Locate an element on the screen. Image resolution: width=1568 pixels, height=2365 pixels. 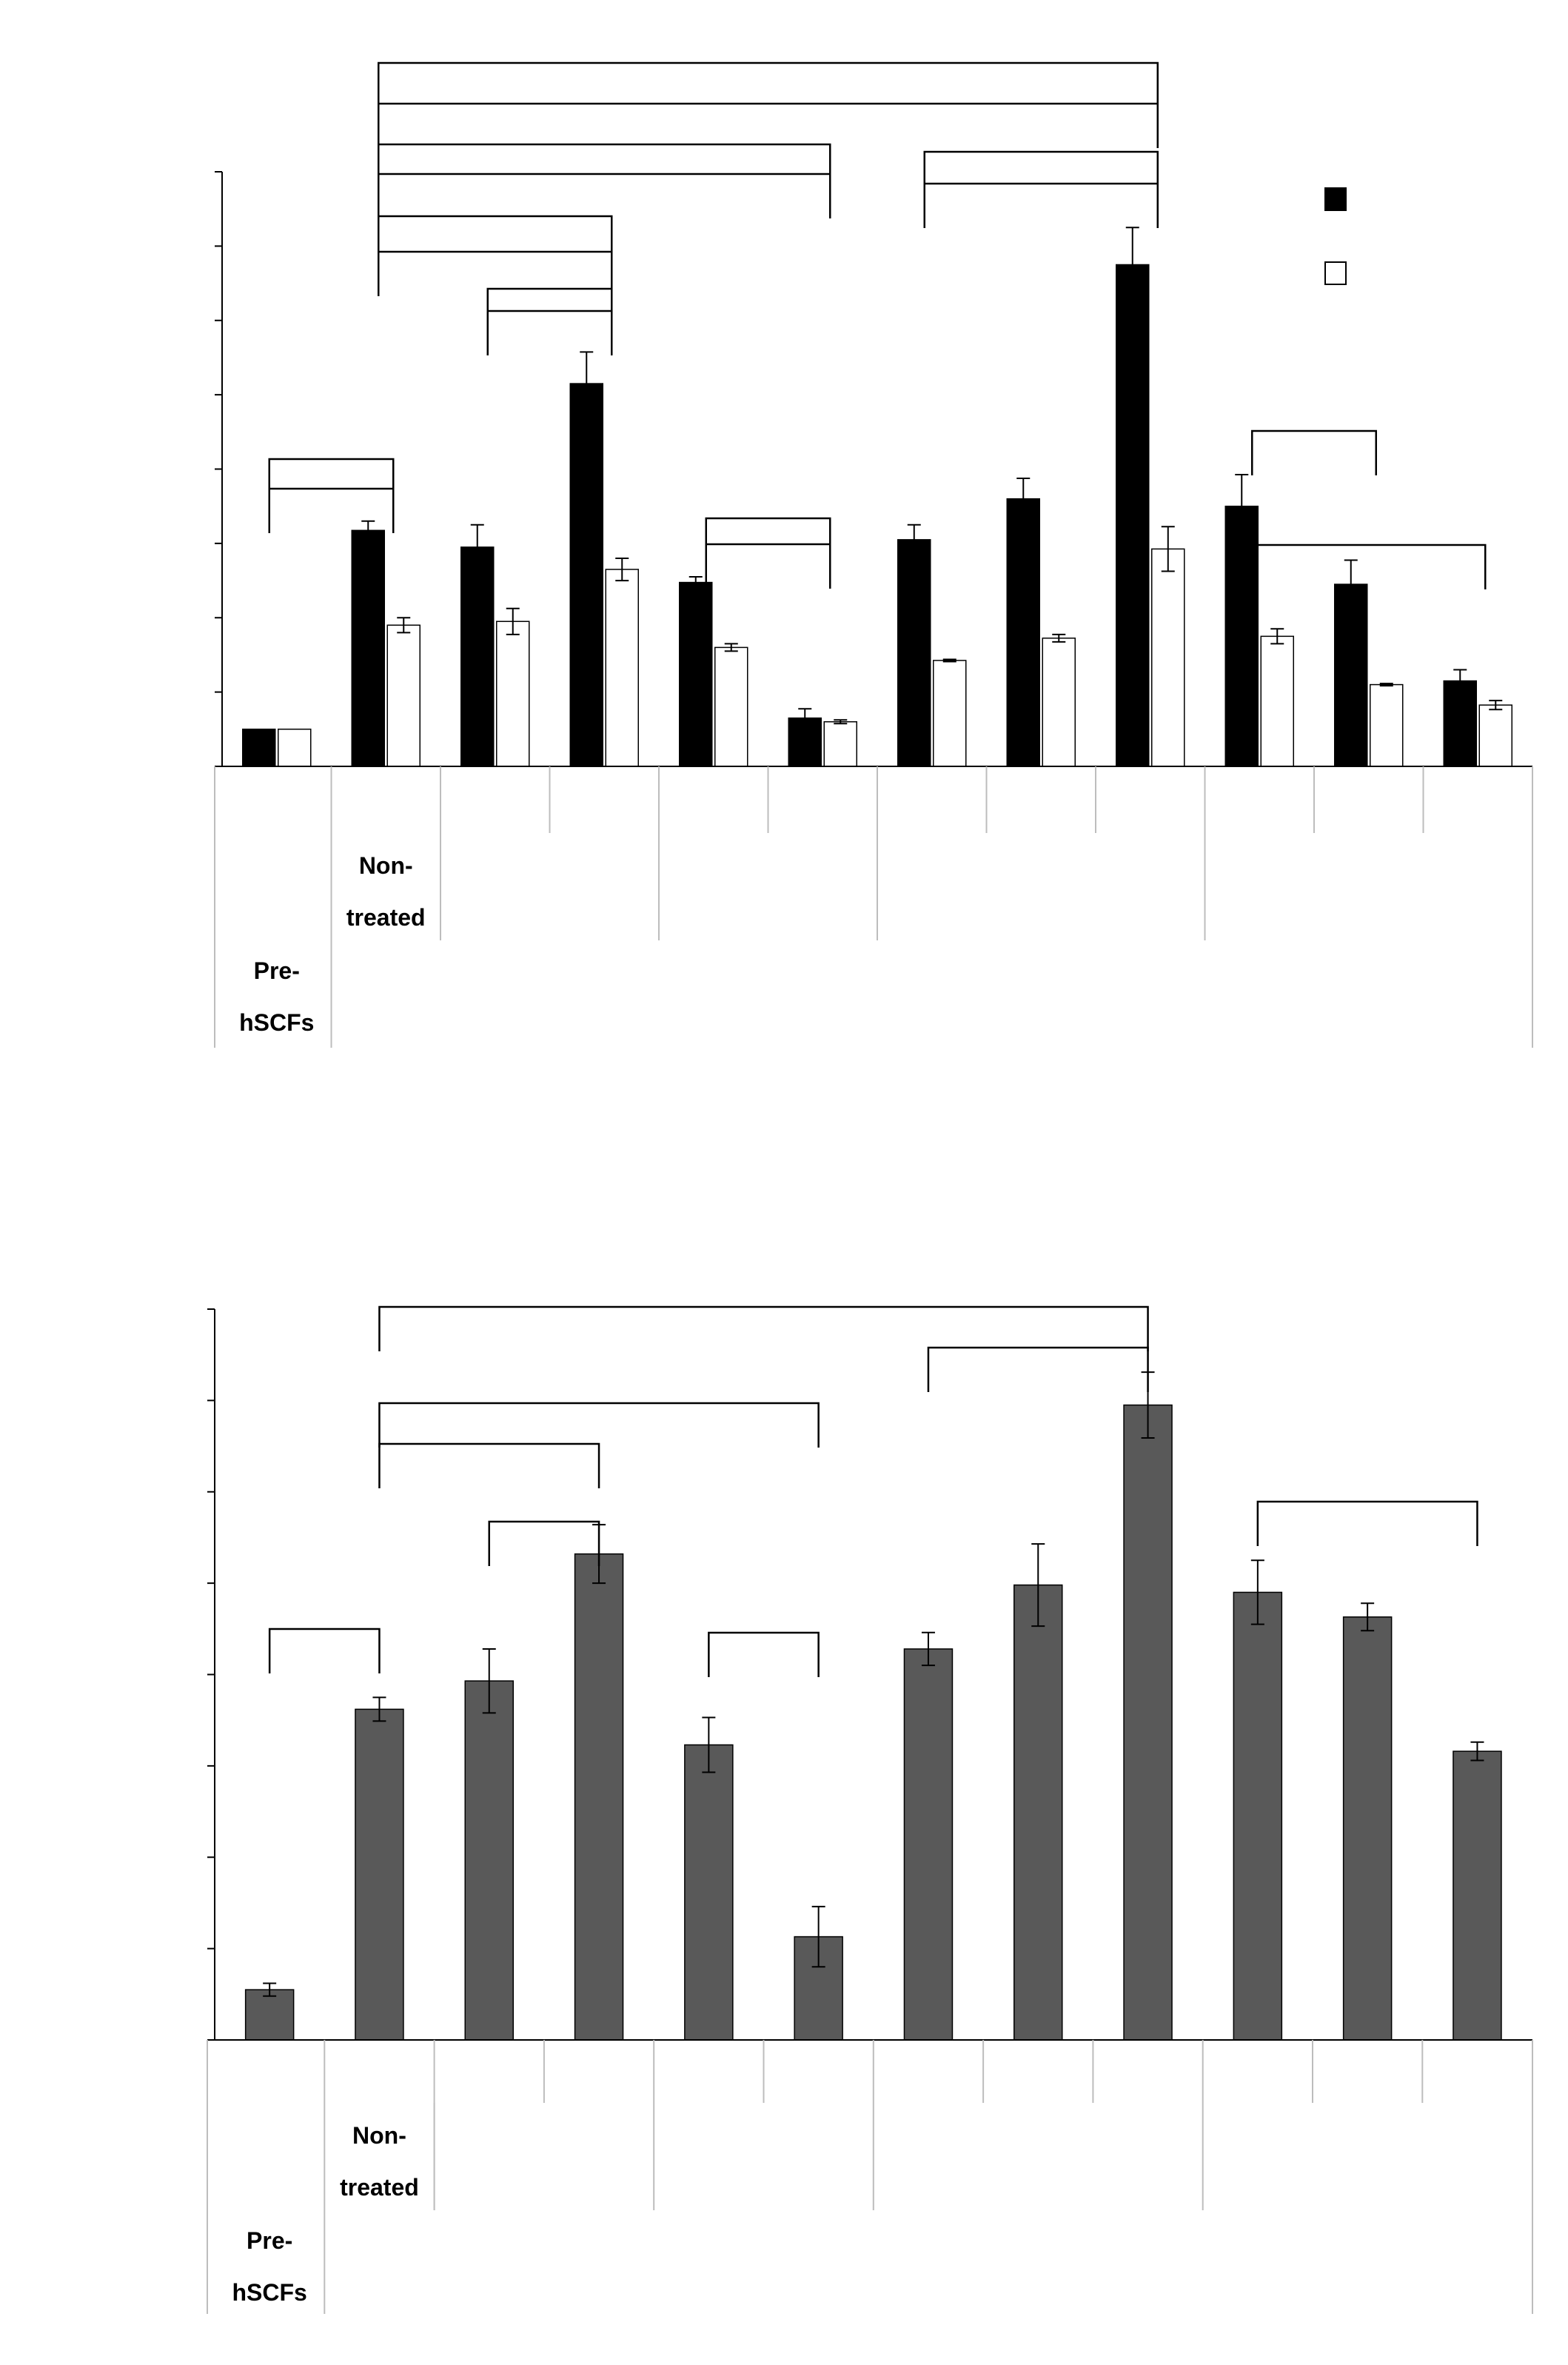
legend-swatch-pparγ is located at coordinates (1335, 199).